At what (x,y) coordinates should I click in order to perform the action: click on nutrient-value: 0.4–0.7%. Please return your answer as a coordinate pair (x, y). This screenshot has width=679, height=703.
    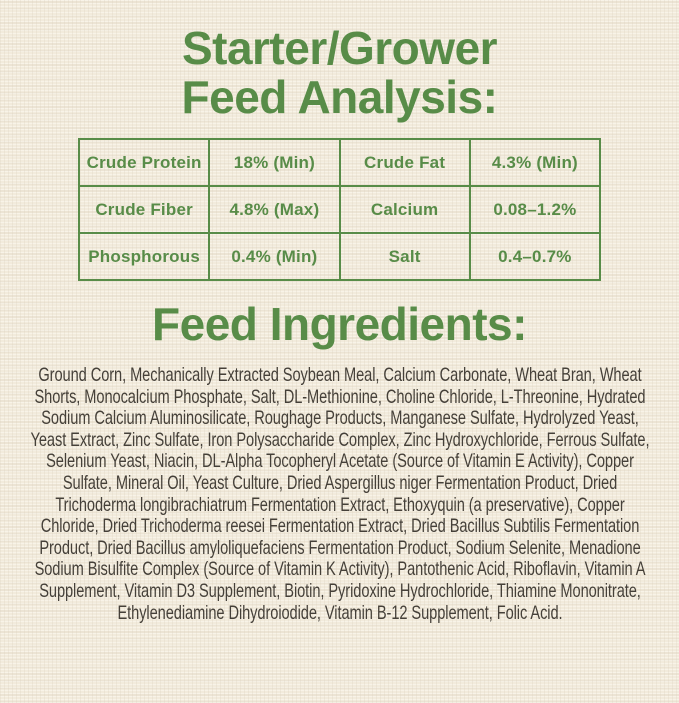
    Looking at the image, I should click on (535, 256).